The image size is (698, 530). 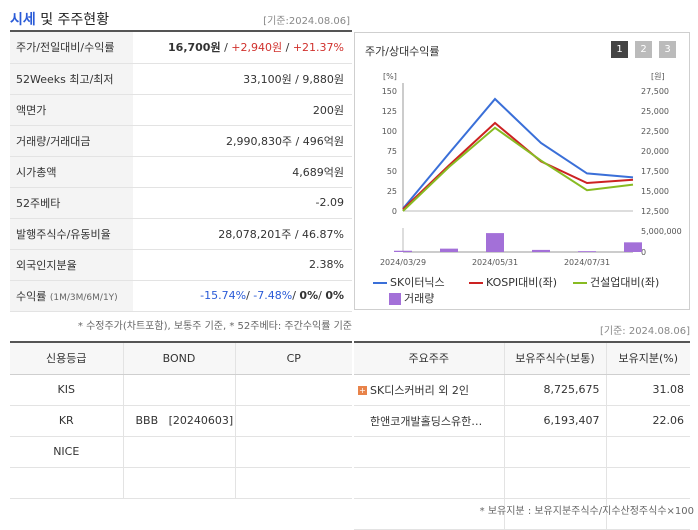 I want to click on row-value: 4,689억원, so click(x=242, y=172).